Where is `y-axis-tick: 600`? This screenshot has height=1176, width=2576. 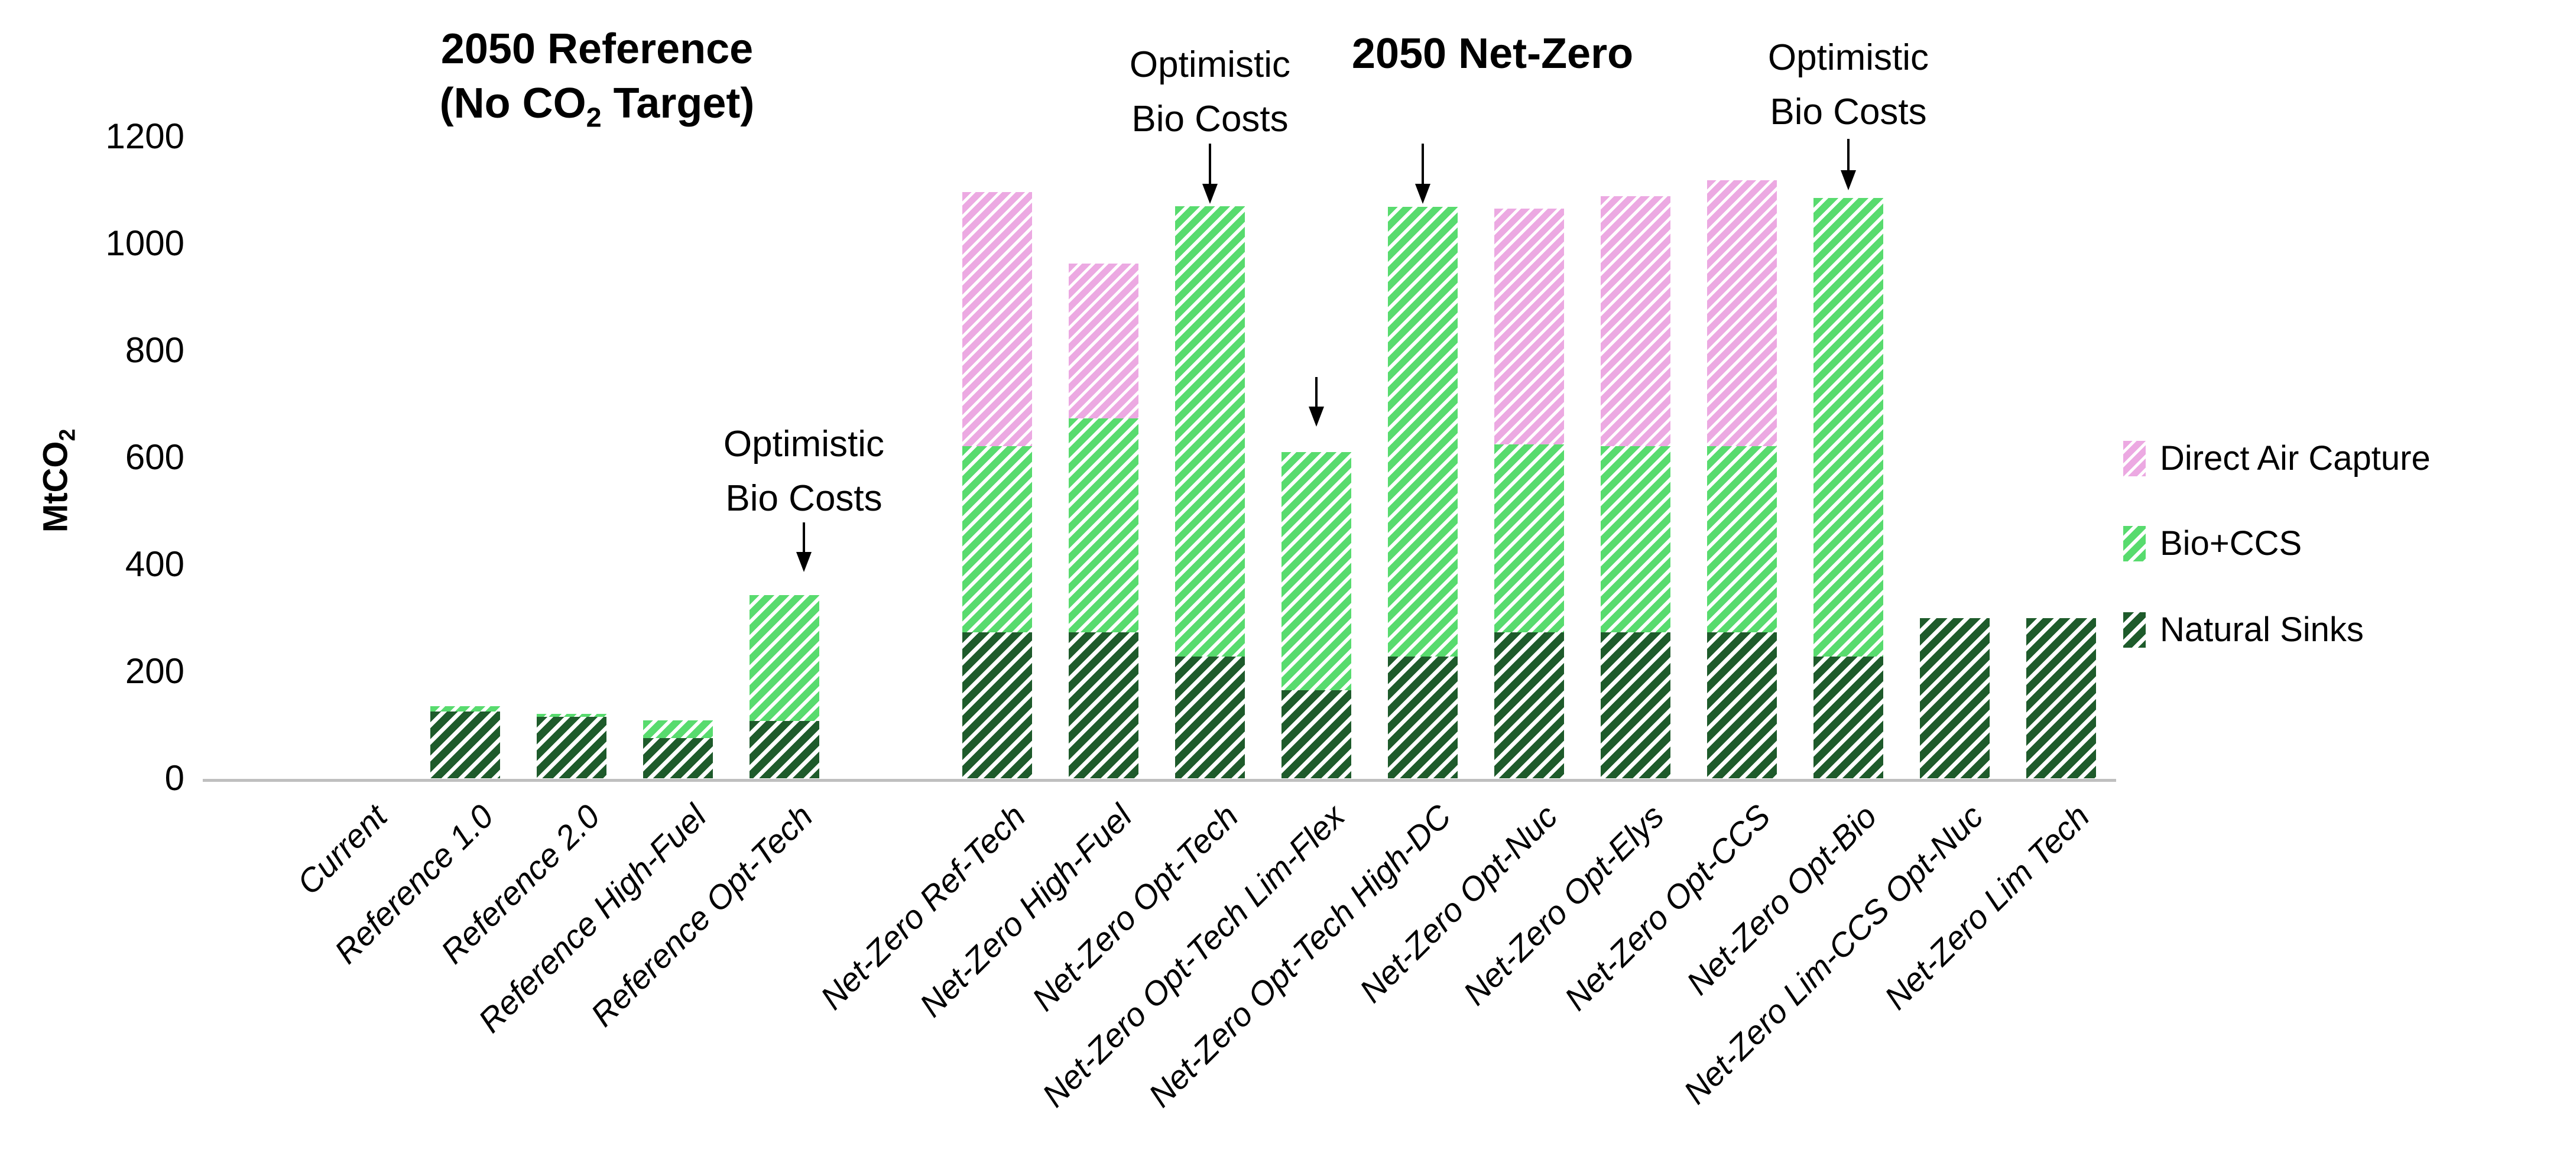
y-axis-tick: 600 is located at coordinates (154, 457).